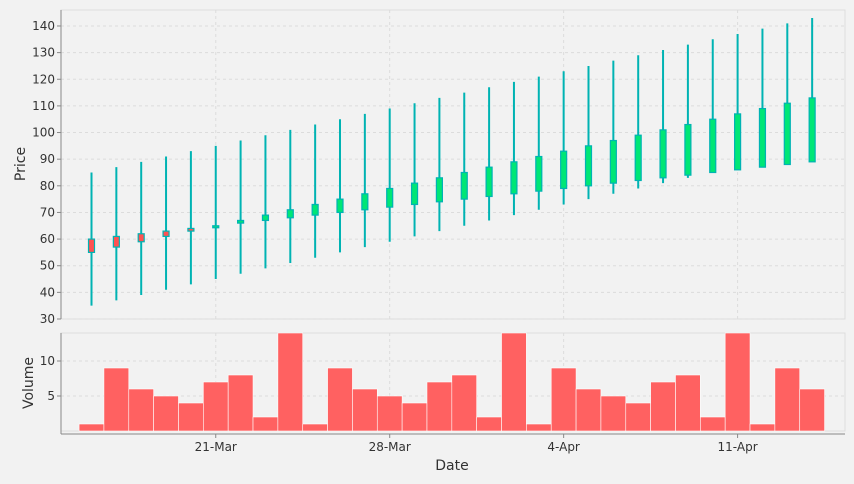 This screenshot has height=484, width=854. Describe the element at coordinates (47, 361) in the screenshot. I see `volume-y-tick-label: 10` at that location.